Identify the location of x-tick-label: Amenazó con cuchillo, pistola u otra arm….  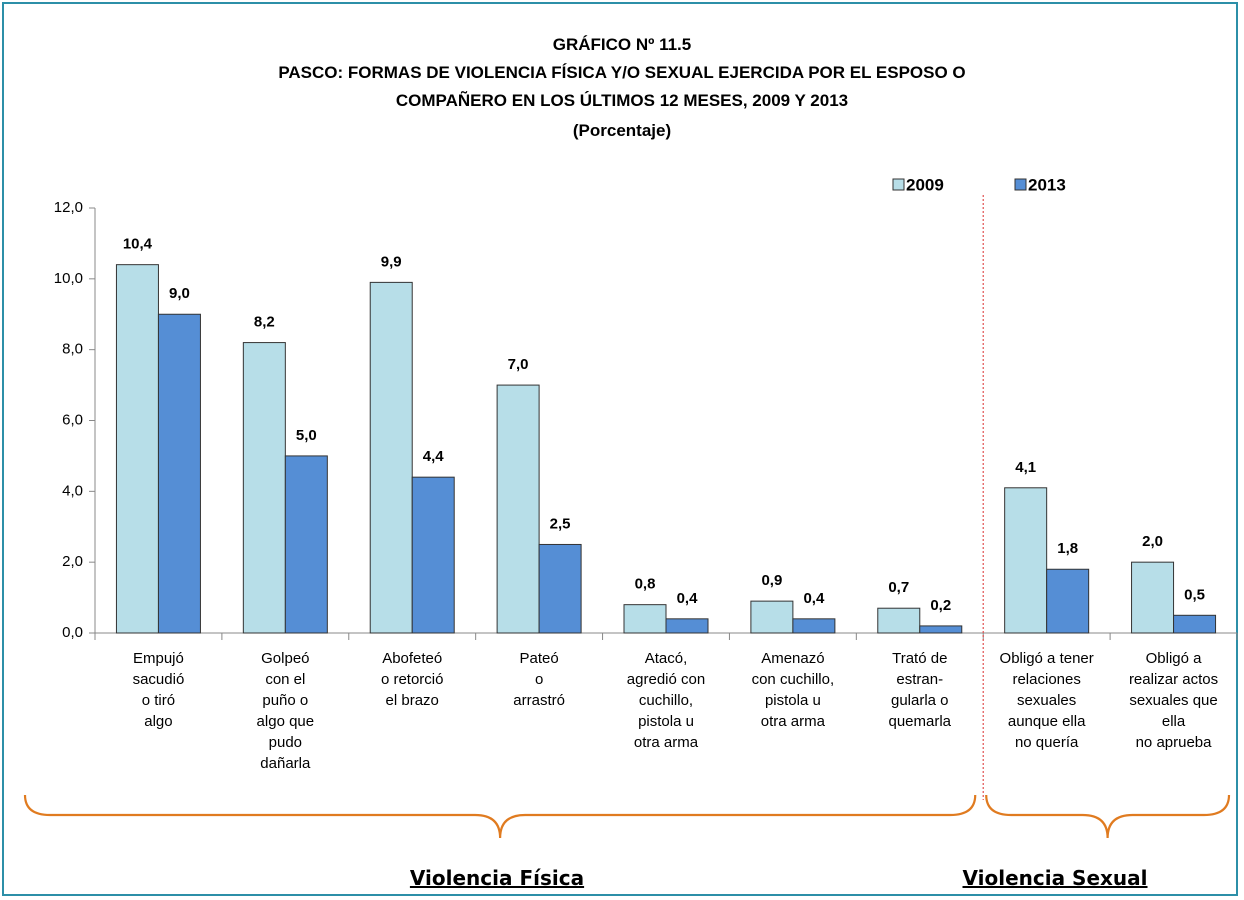
(793, 690).